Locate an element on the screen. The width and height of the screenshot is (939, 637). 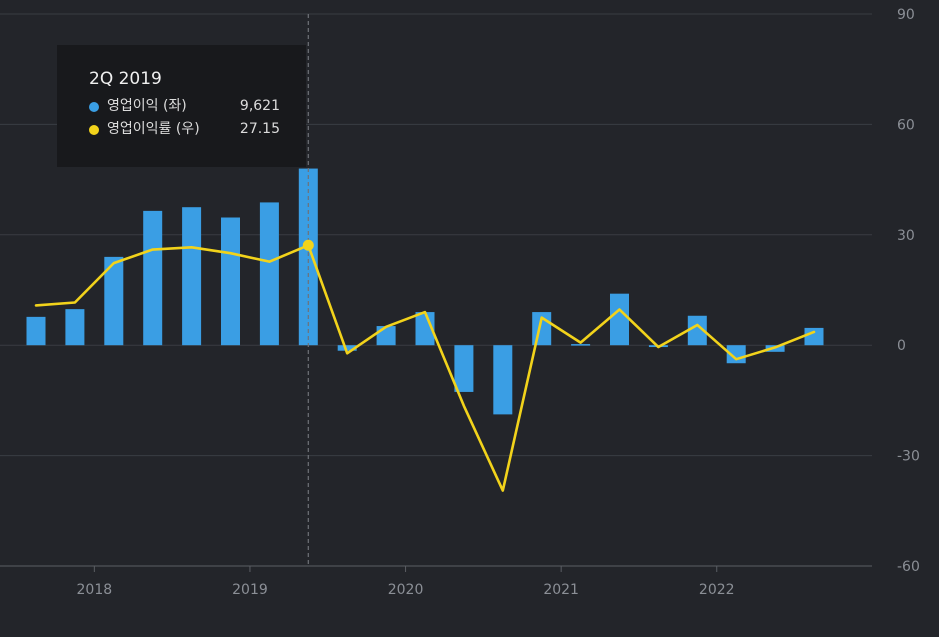
y-tick-label: 30 is located at coordinates (906, 236).